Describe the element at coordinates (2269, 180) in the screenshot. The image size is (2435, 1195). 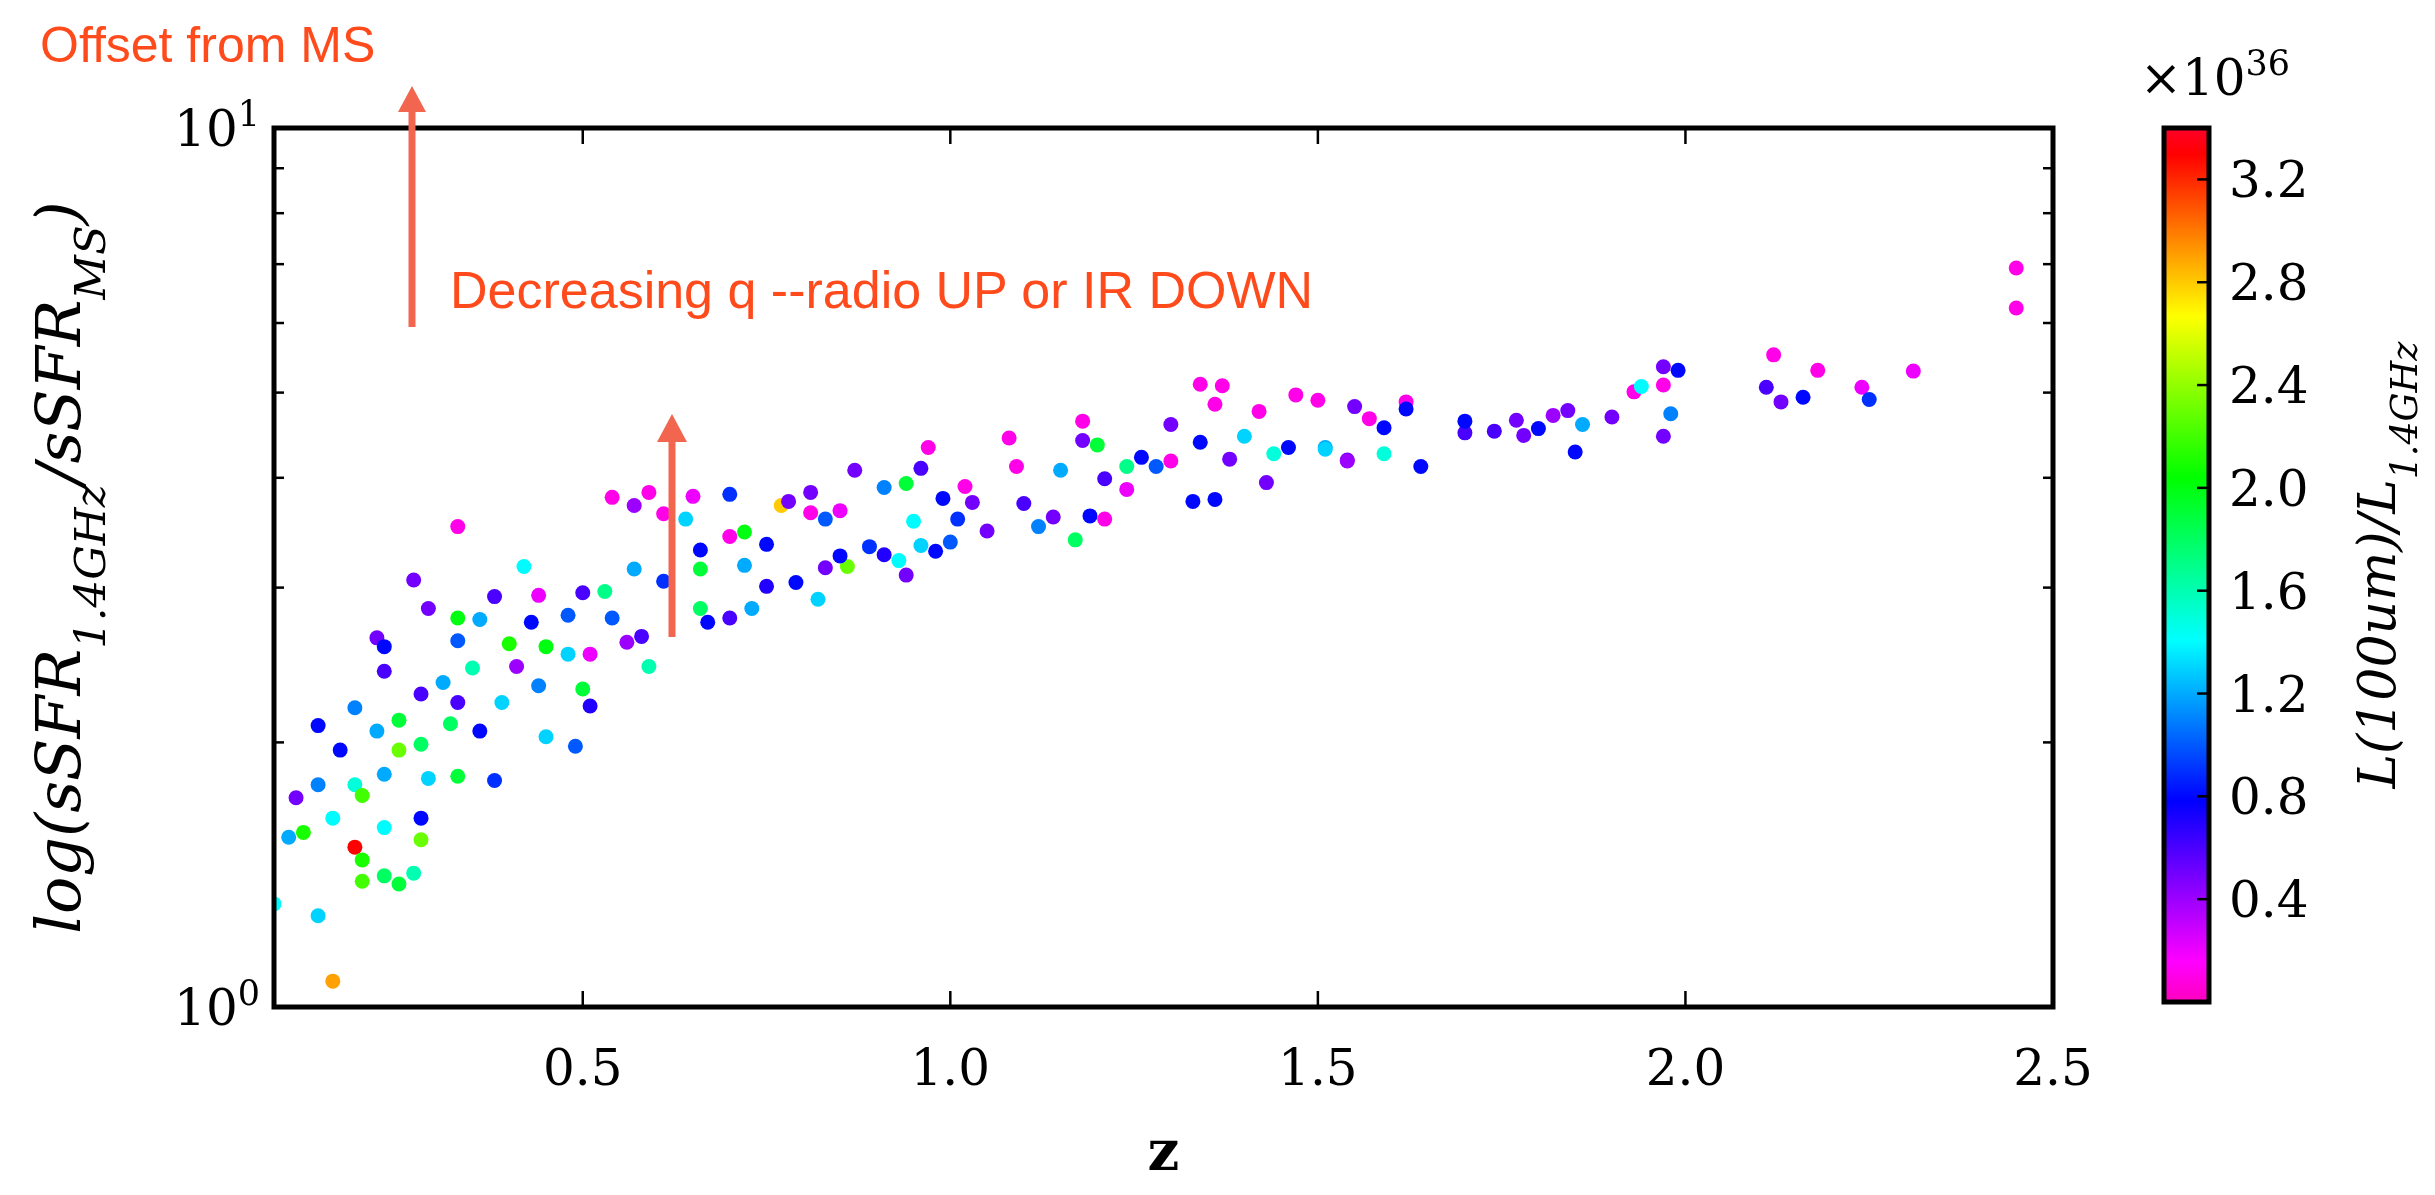
I see `color-bar-label: 3.2` at that location.